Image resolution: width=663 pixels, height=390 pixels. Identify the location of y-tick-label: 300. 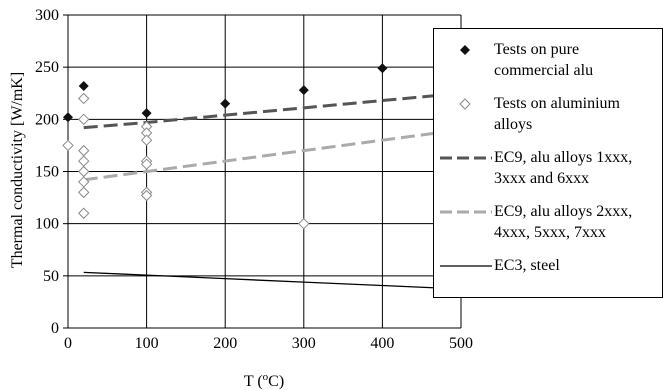
(47, 15).